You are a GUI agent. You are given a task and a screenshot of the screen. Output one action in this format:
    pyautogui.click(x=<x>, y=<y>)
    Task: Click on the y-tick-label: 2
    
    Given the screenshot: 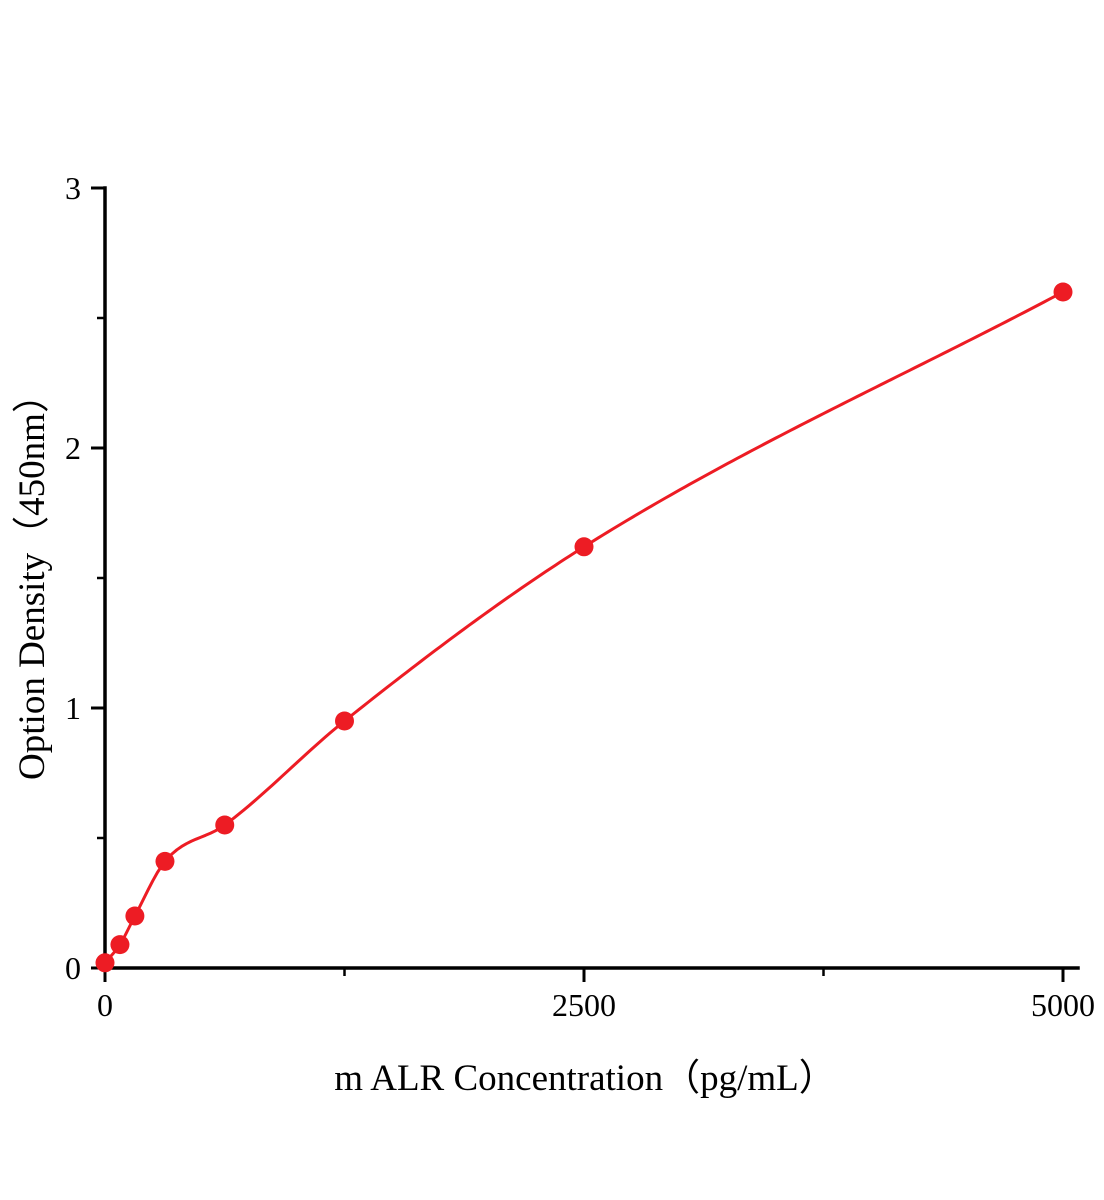 What is the action you would take?
    pyautogui.click(x=73, y=448)
    